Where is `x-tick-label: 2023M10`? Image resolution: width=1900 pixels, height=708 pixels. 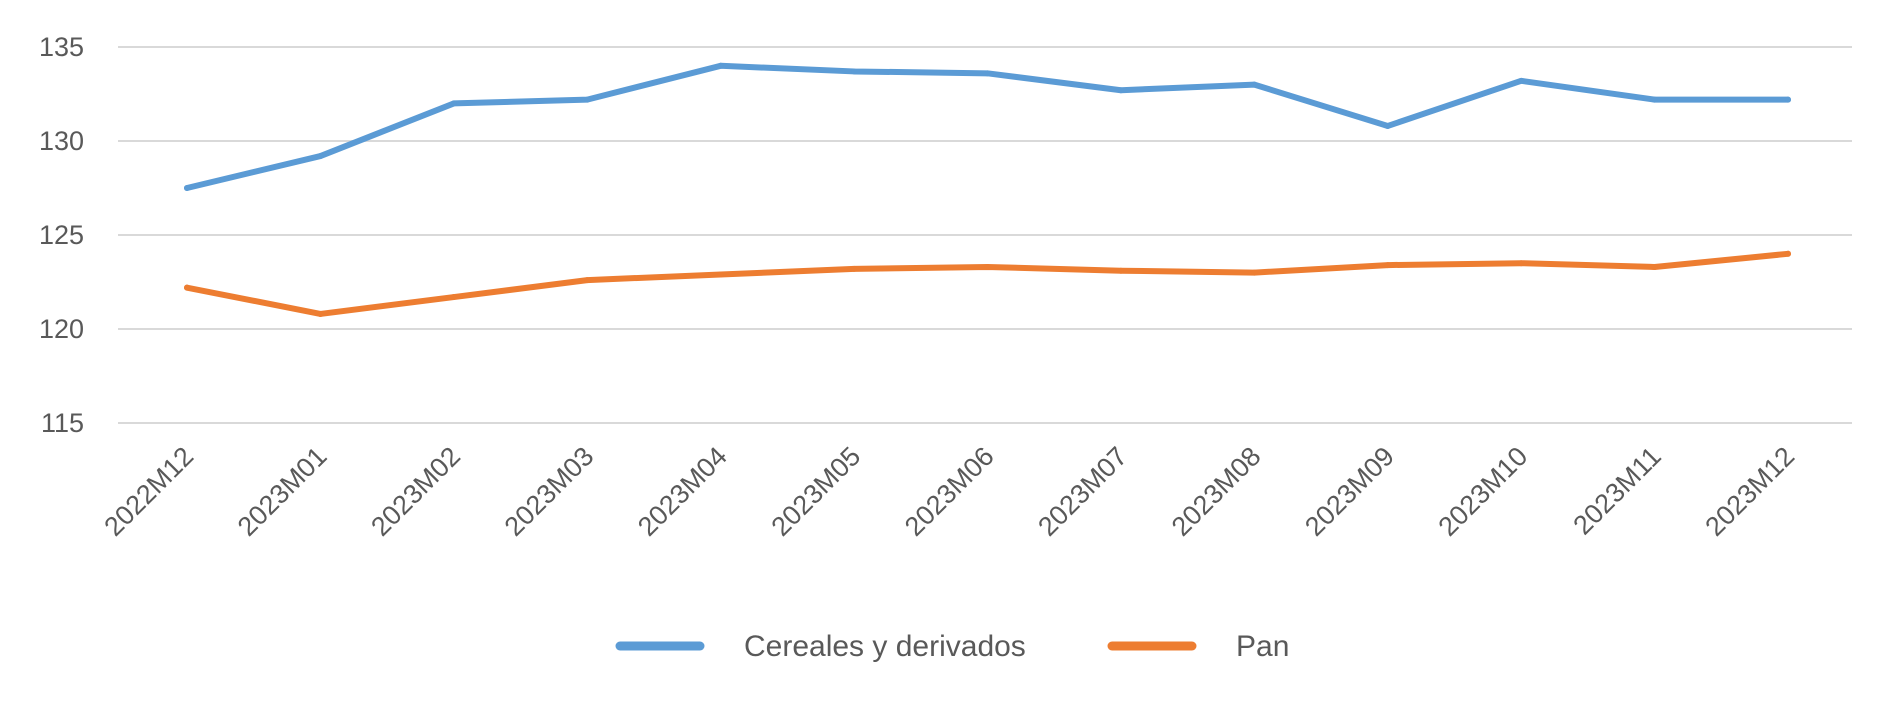 x-tick-label: 2023M10 is located at coordinates (1483, 491).